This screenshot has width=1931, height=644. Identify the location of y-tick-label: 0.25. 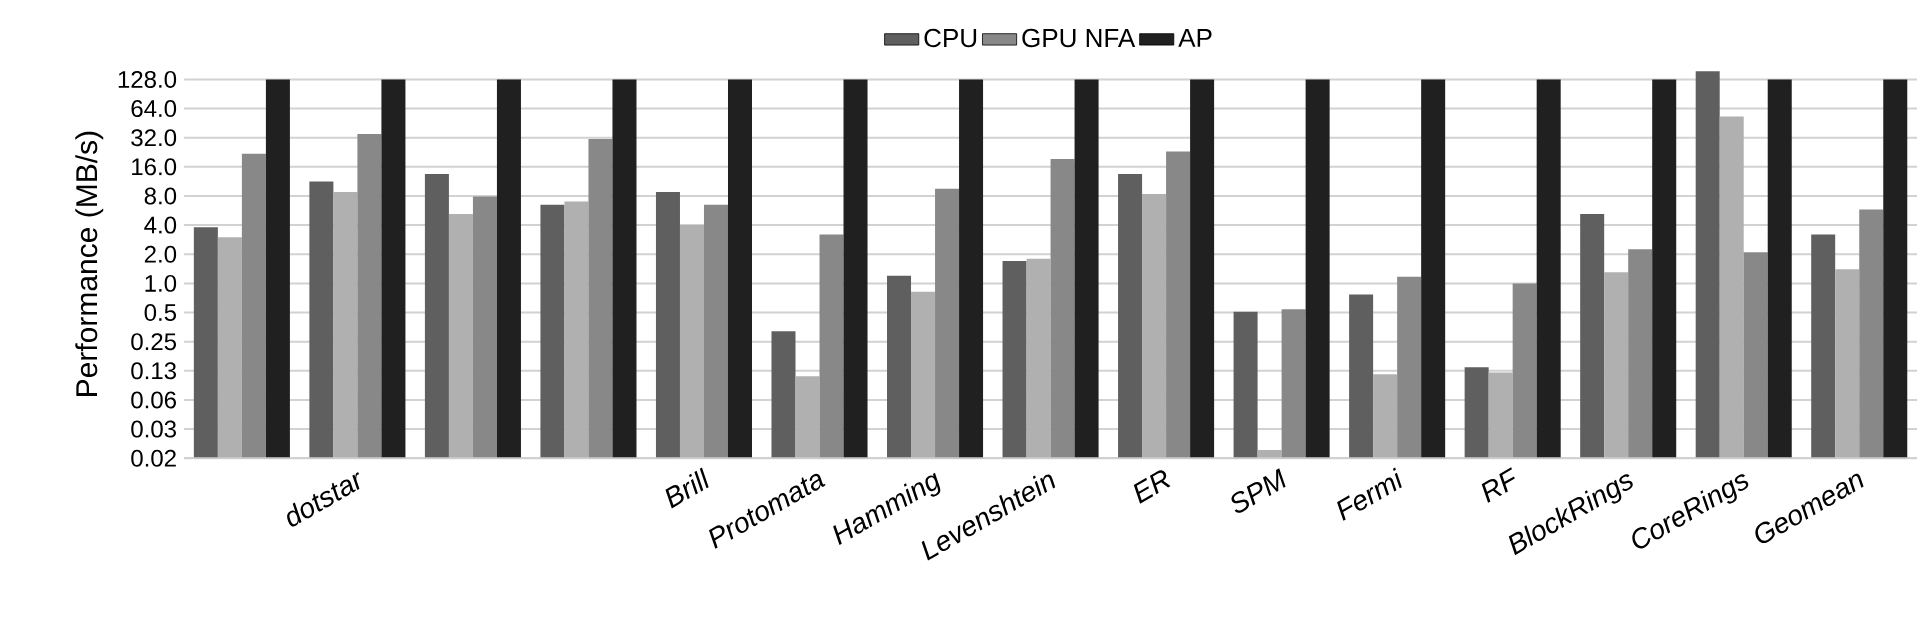
(154, 341).